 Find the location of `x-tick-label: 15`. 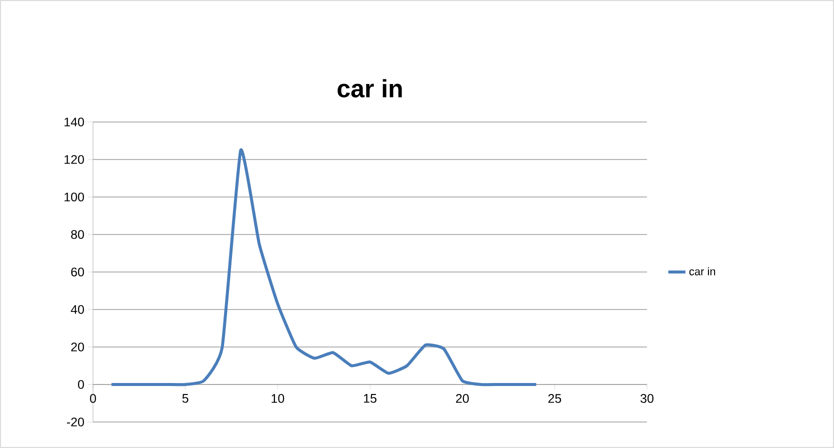

x-tick-label: 15 is located at coordinates (370, 398).